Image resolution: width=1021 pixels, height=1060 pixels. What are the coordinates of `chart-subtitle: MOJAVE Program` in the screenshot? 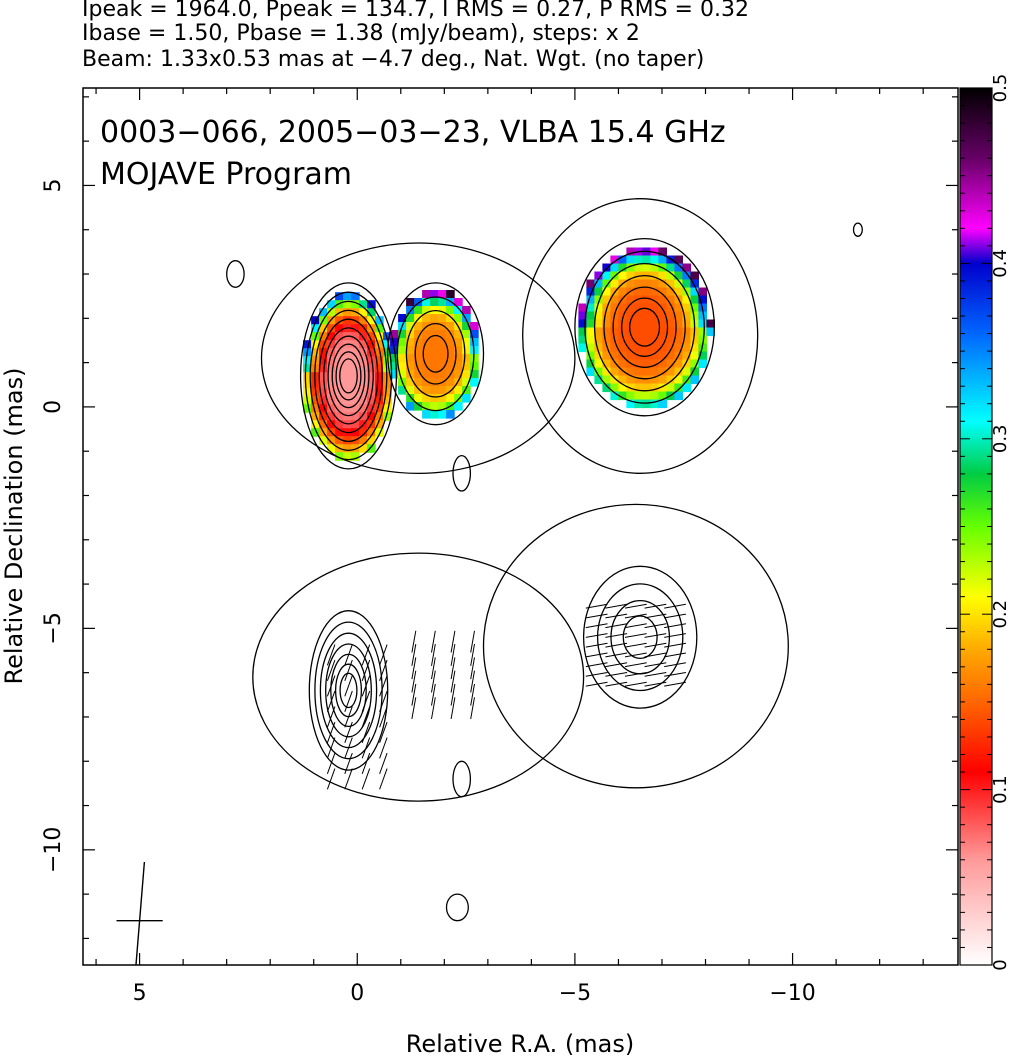 It's located at (226, 174).